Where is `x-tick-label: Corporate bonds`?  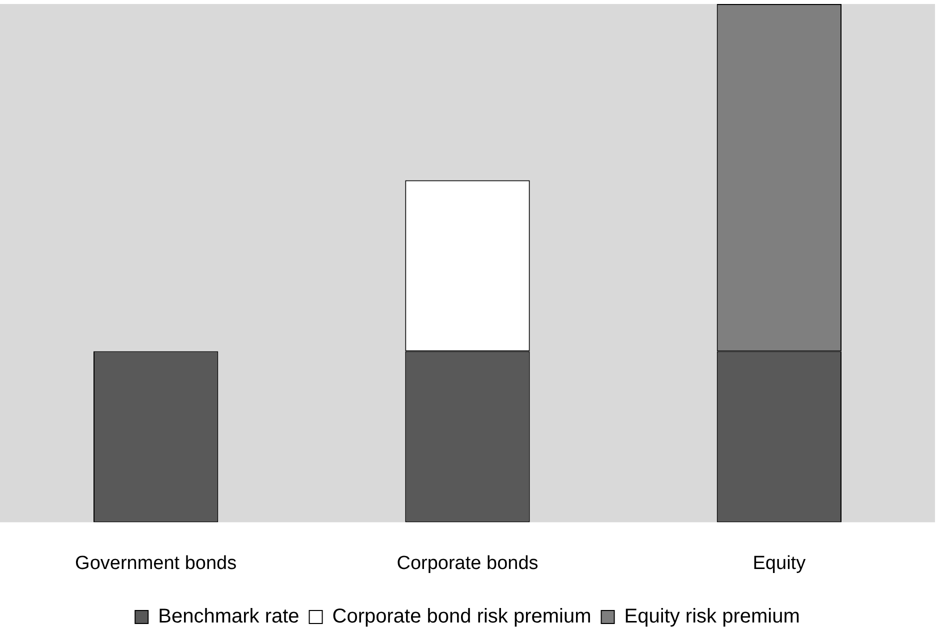
x-tick-label: Corporate bonds is located at coordinates (467, 563).